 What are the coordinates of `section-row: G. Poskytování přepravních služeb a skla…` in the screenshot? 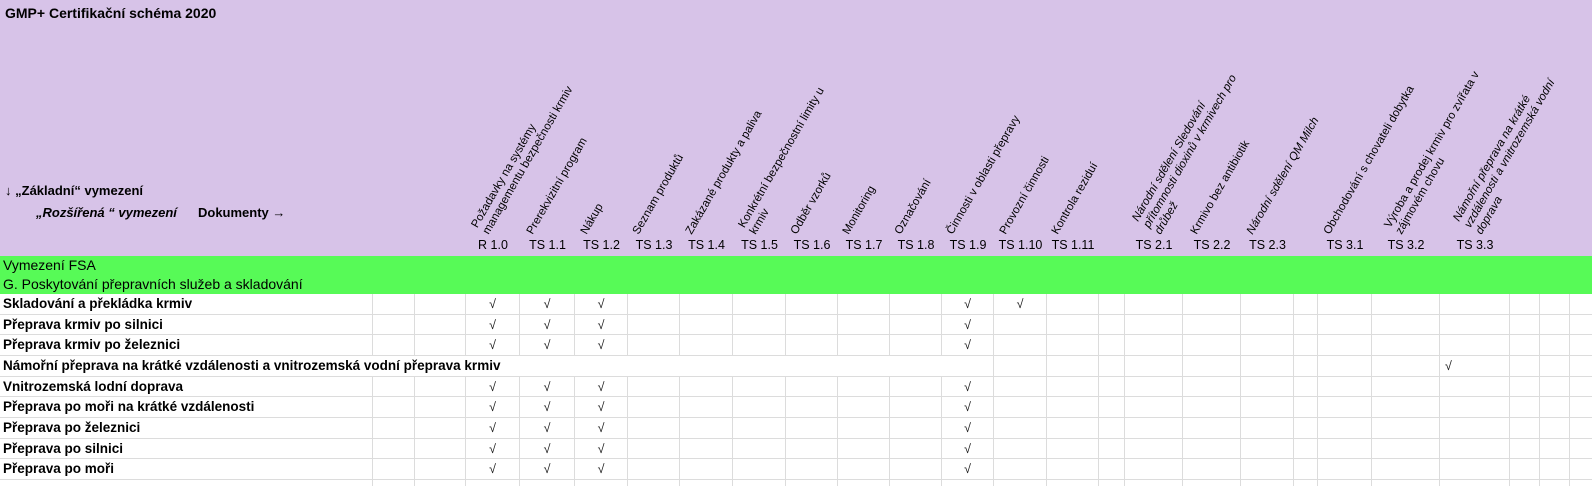 It's located at (796, 284).